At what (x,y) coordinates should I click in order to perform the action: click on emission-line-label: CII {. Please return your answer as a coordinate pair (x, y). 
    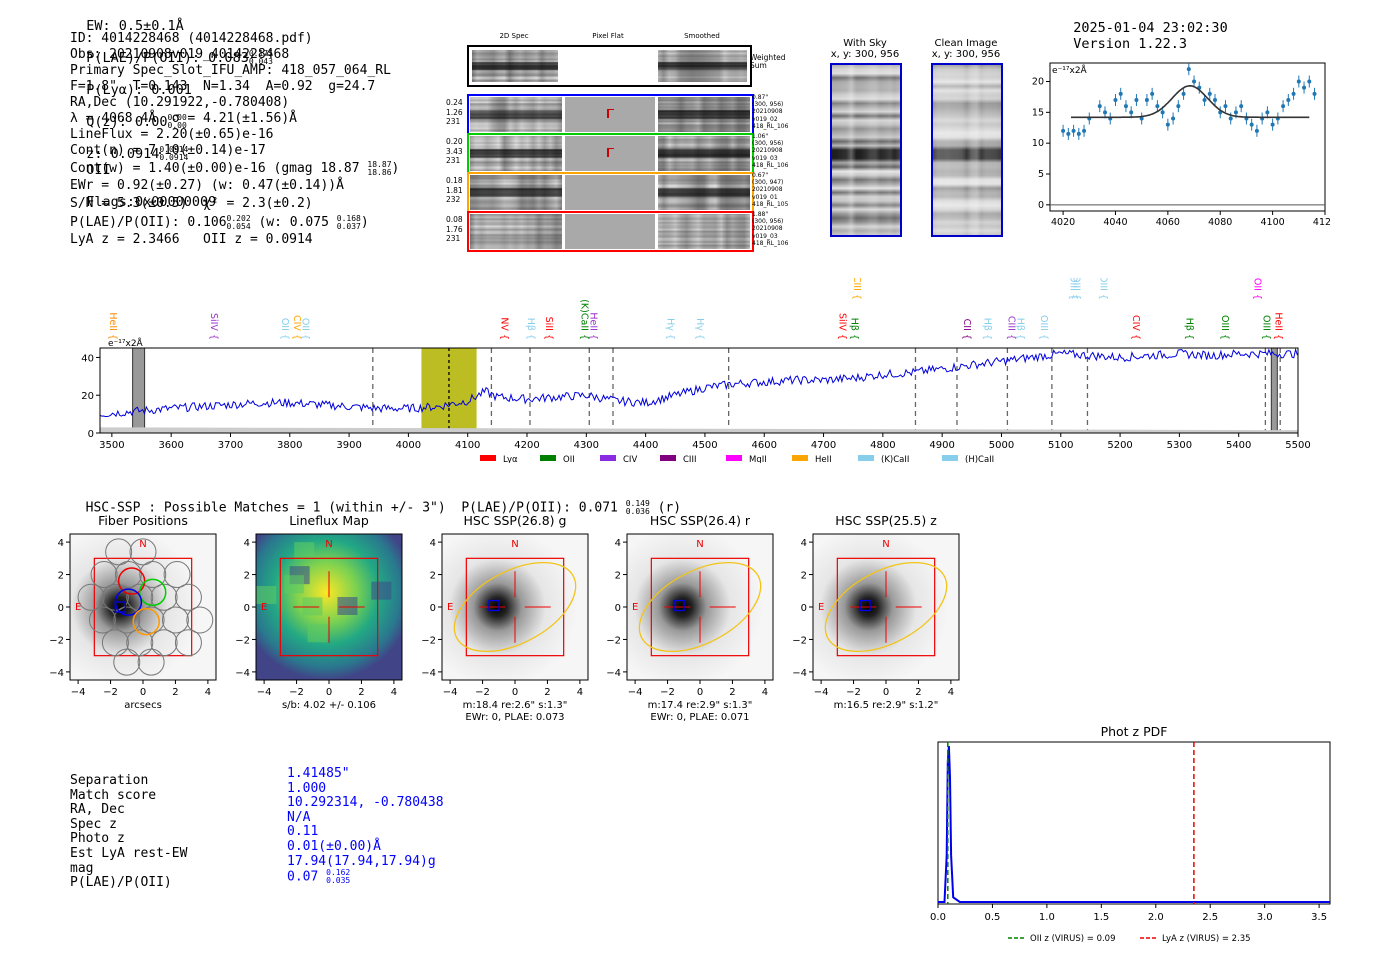
    Looking at the image, I should click on (966, 329).